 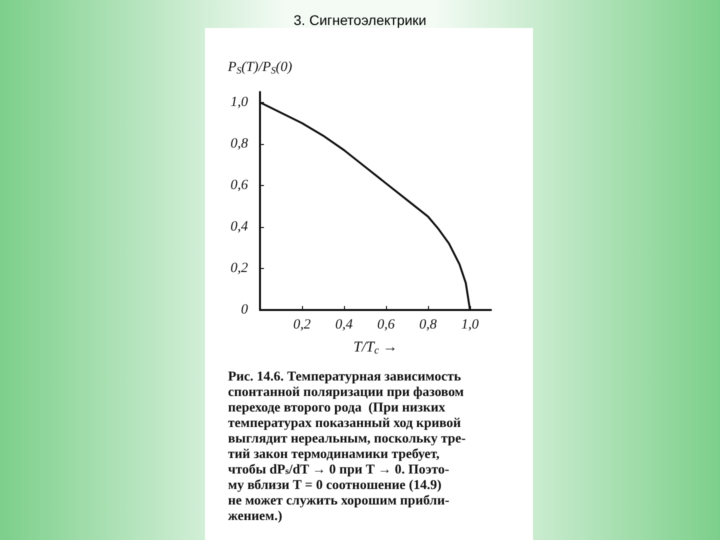 I want to click on x-tick-label: 0,8, so click(x=428, y=325).